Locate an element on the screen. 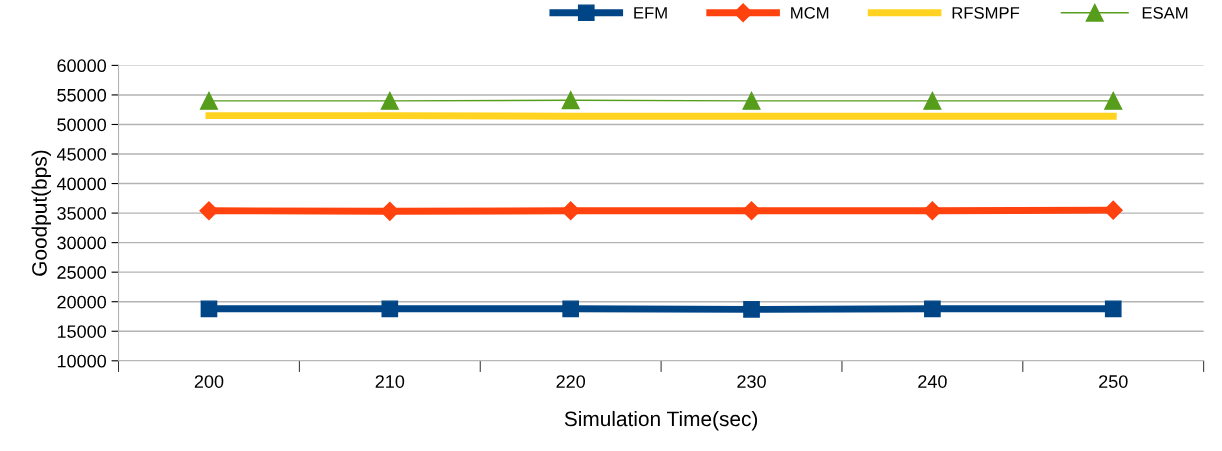  y-tick-label: 25000 is located at coordinates (82, 272).